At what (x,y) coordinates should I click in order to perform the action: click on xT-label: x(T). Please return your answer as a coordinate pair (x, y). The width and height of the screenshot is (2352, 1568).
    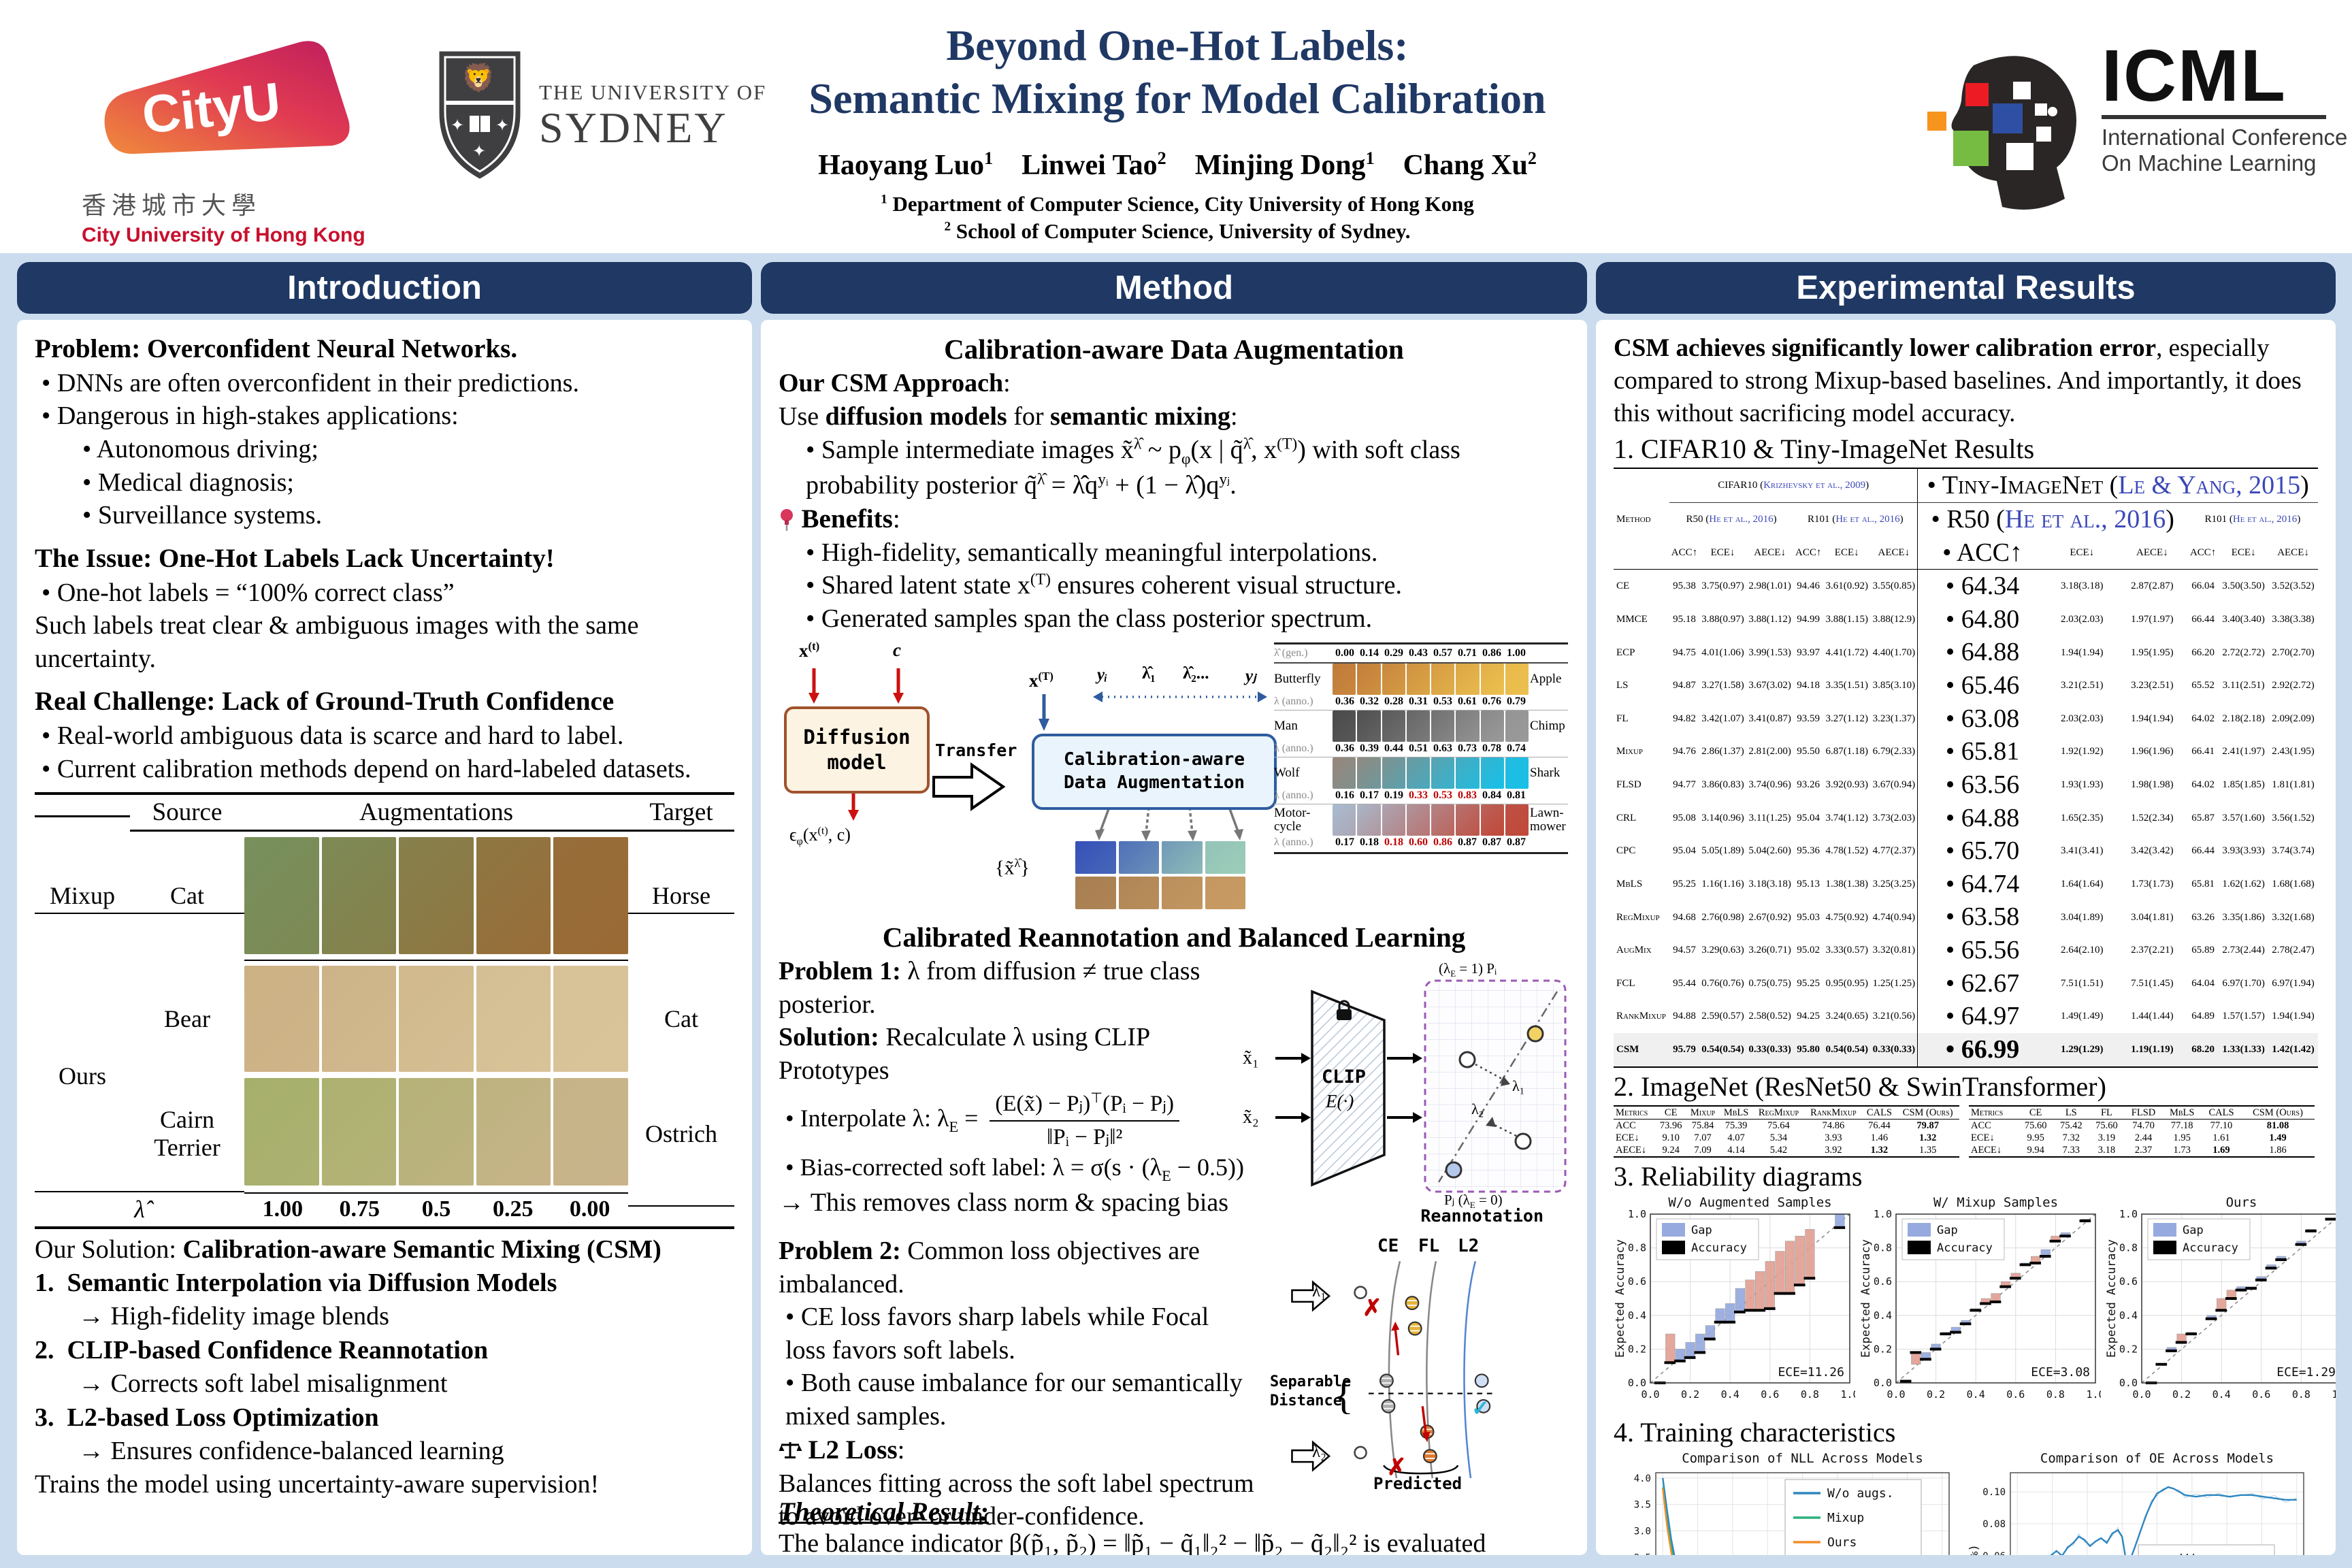
    Looking at the image, I should click on (1042, 680).